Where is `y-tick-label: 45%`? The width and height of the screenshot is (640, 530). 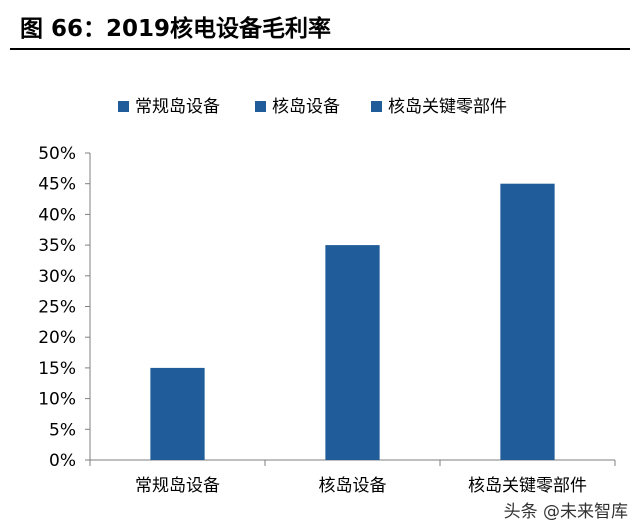
y-tick-label: 45% is located at coordinates (57, 185).